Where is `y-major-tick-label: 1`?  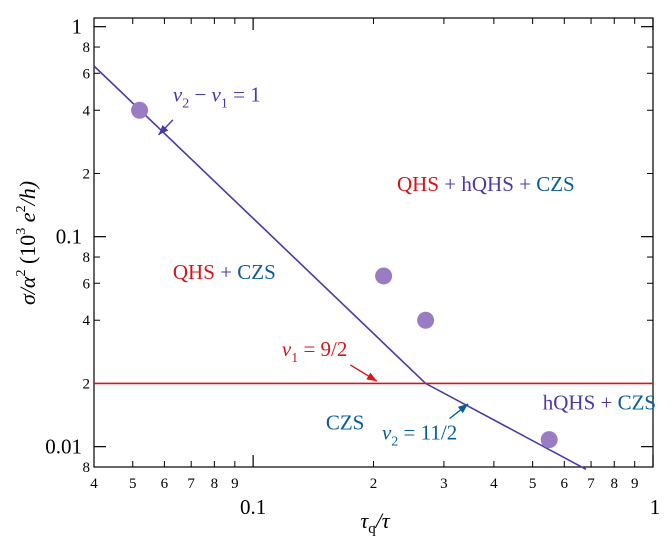
y-major-tick-label: 1 is located at coordinates (77, 27).